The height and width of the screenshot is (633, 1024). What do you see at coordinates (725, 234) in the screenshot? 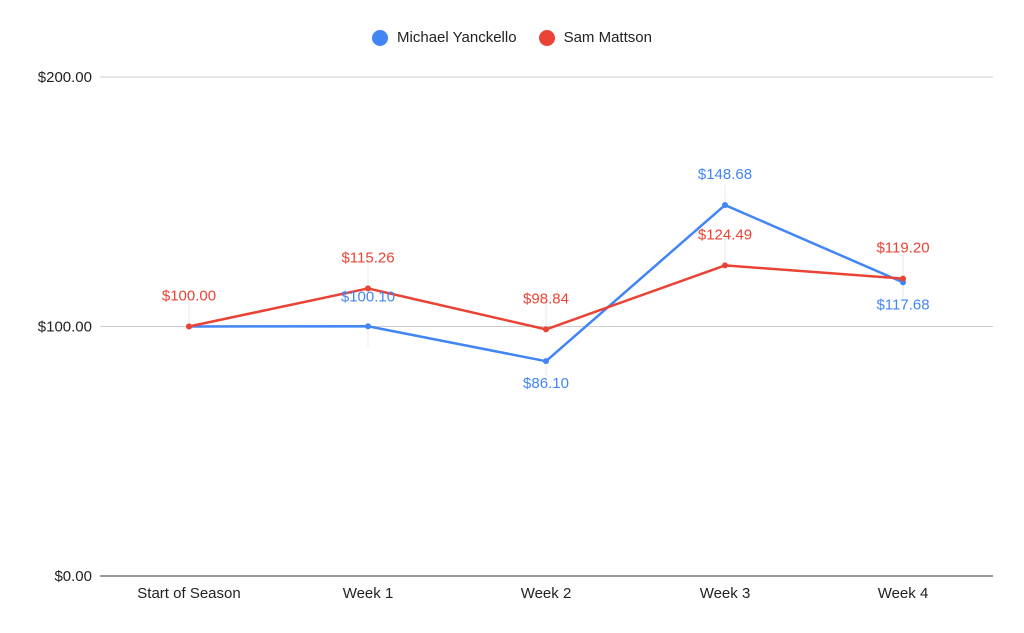
I see `data-label: $124.49` at bounding box center [725, 234].